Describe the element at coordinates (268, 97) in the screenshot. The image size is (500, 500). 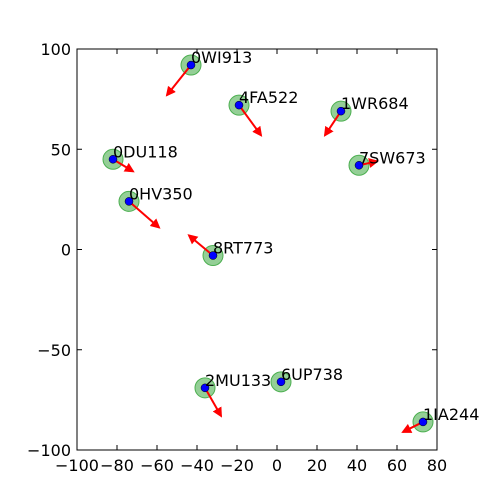
I see `point-label: 4FA522` at that location.